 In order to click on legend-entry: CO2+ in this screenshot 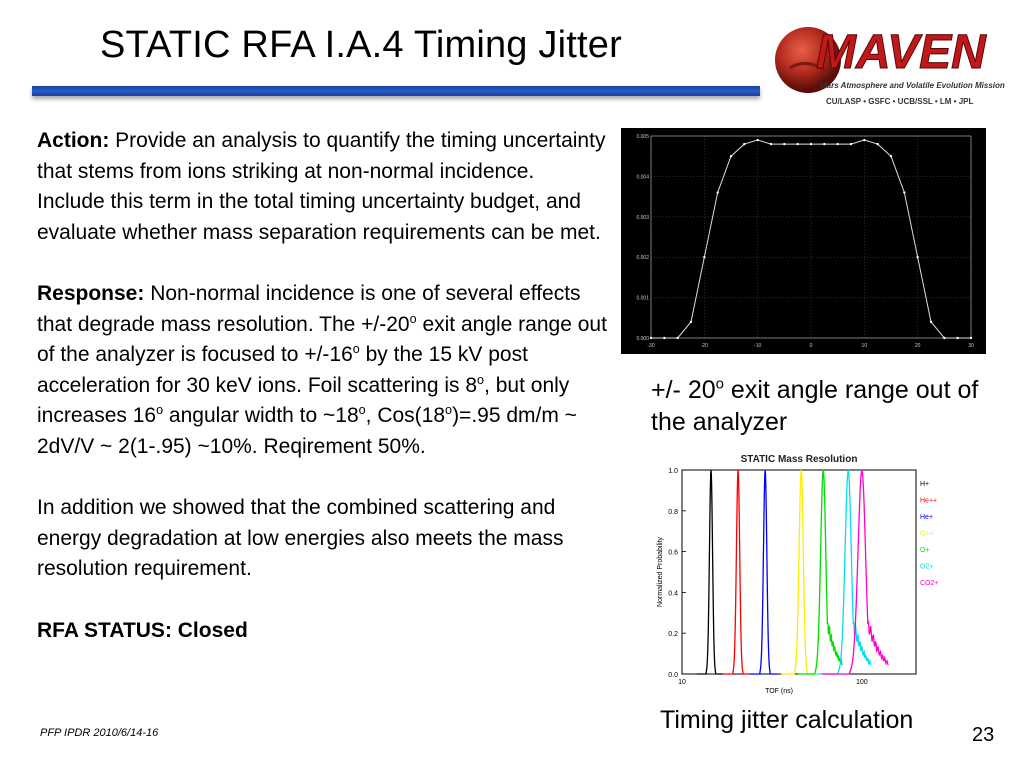, I will do `click(929, 583)`.